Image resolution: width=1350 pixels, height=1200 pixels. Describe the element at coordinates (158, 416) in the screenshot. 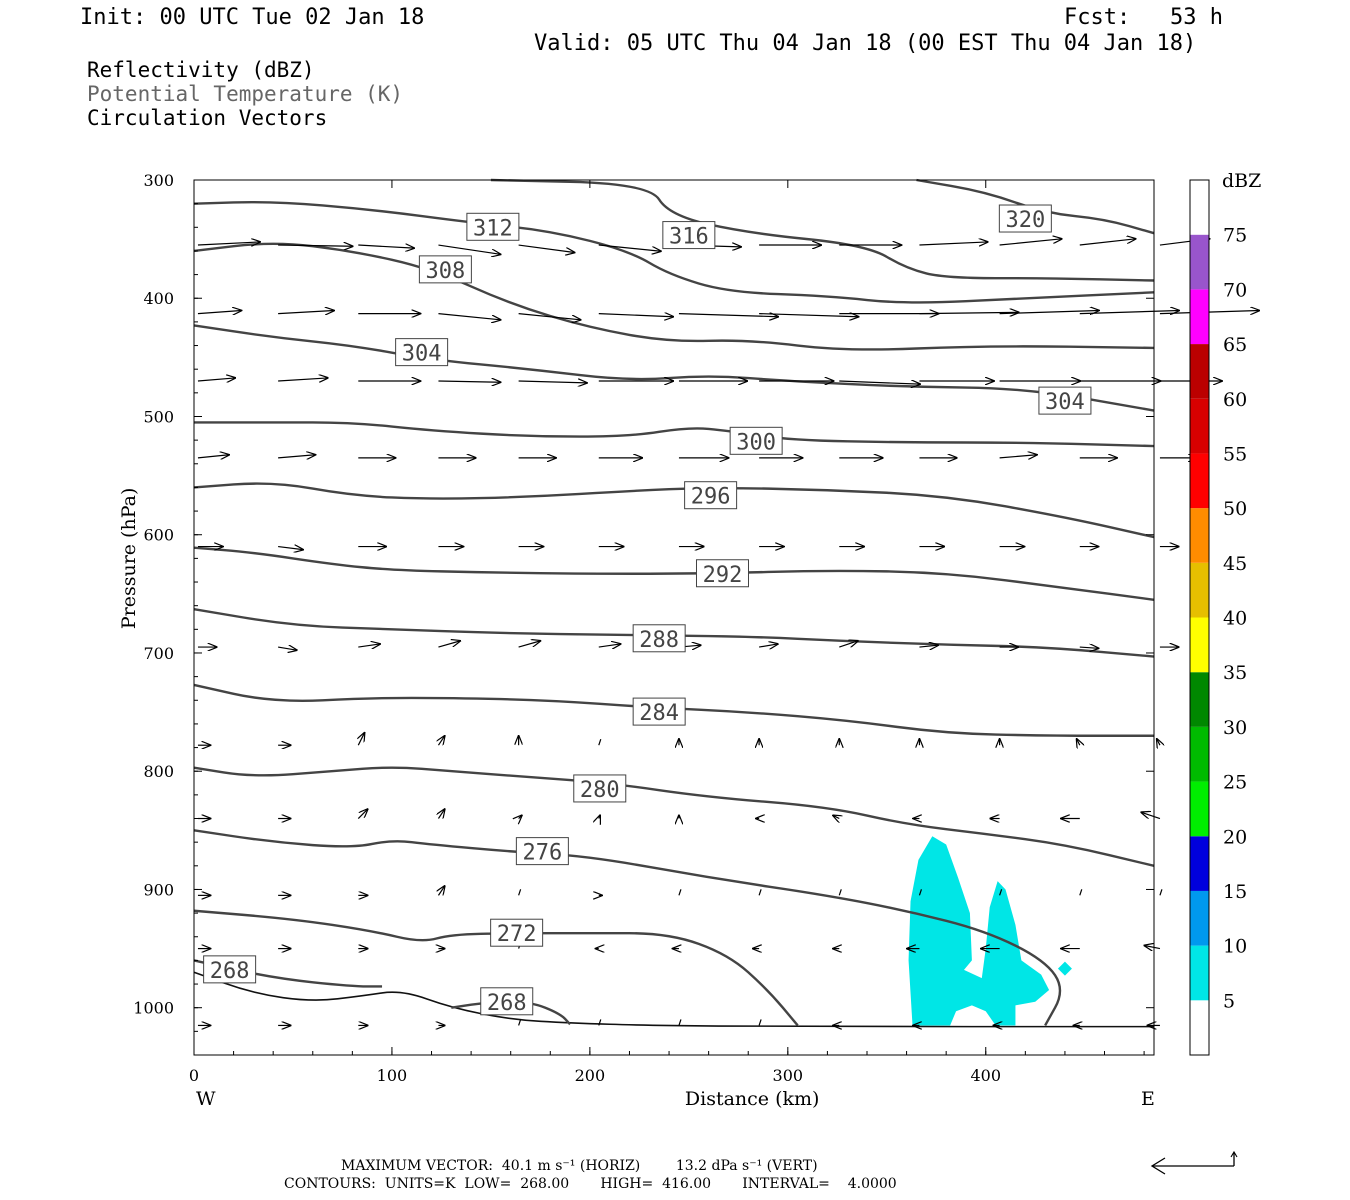

I see `y-tick-label: 500` at that location.